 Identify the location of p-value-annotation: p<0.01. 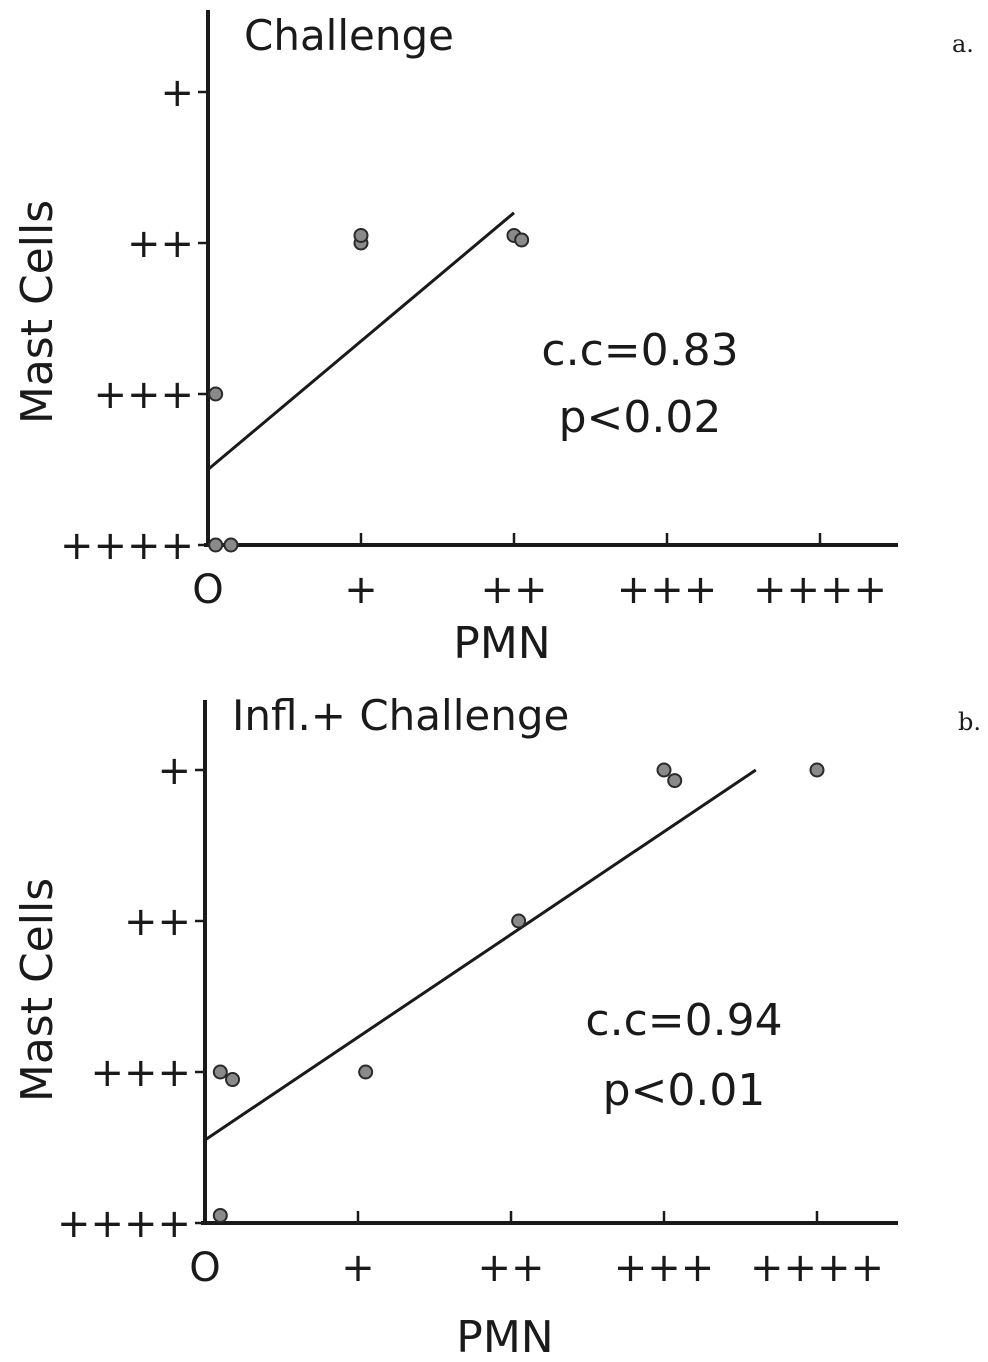
(684, 1090).